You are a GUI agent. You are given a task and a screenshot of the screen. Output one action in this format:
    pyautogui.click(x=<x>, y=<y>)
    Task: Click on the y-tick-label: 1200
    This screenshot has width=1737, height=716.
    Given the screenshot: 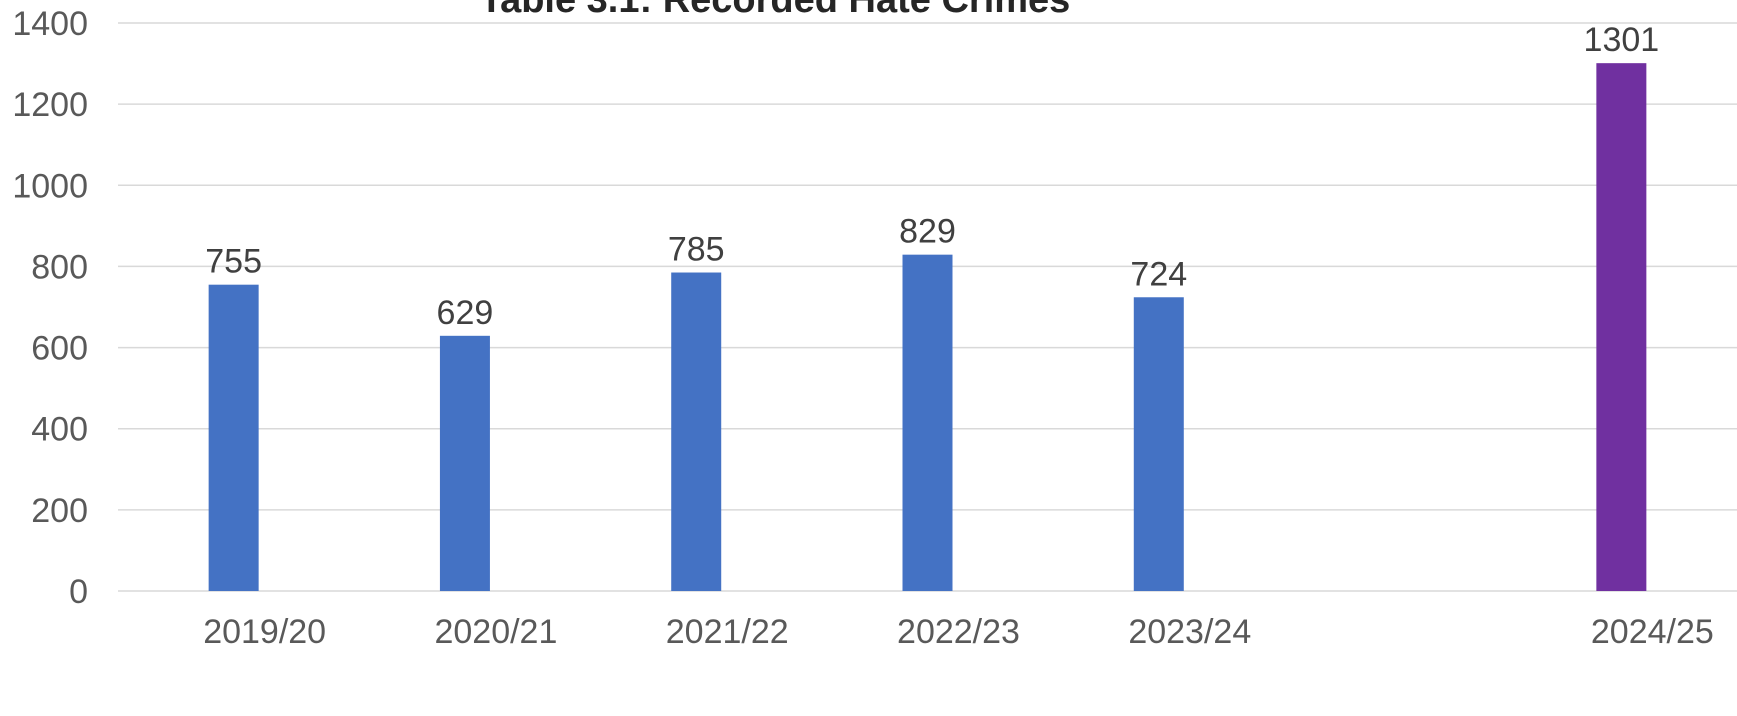 What is the action you would take?
    pyautogui.click(x=50, y=105)
    